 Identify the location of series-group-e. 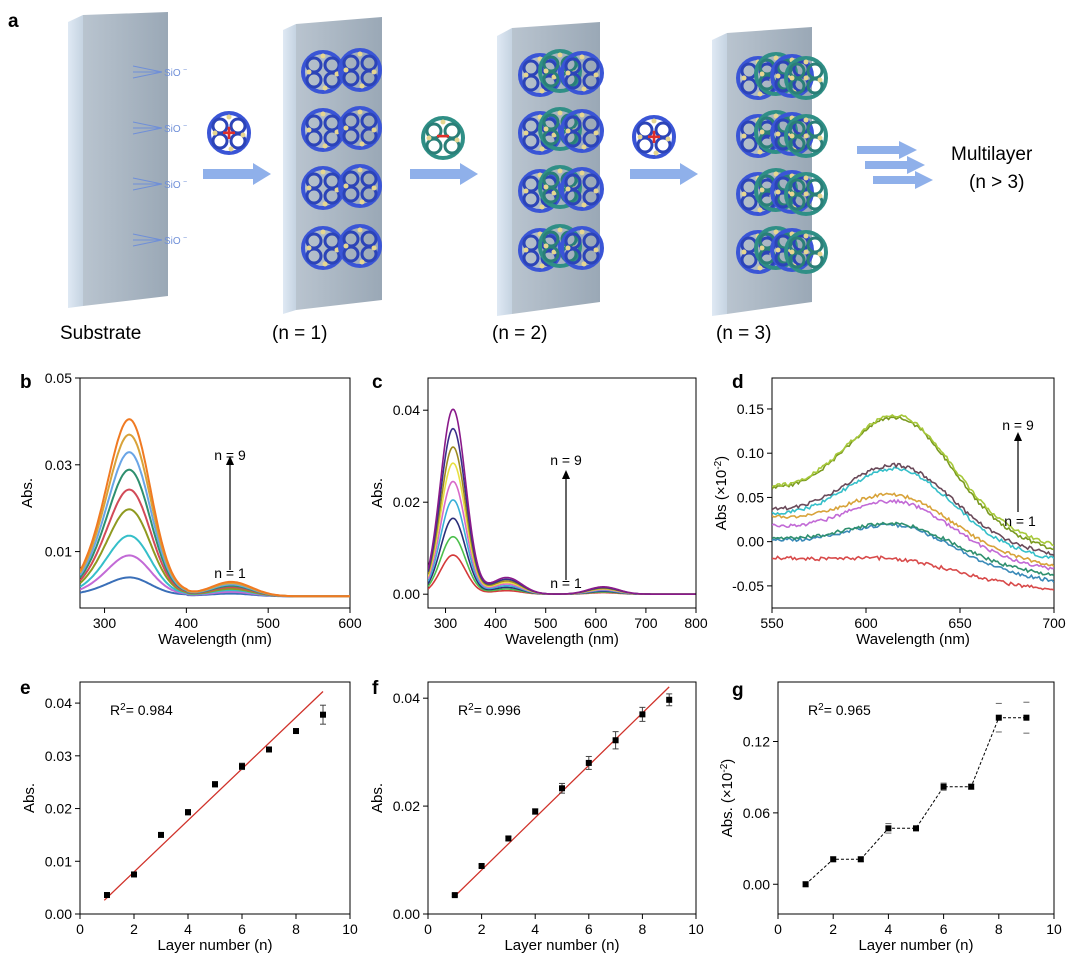
(214, 796).